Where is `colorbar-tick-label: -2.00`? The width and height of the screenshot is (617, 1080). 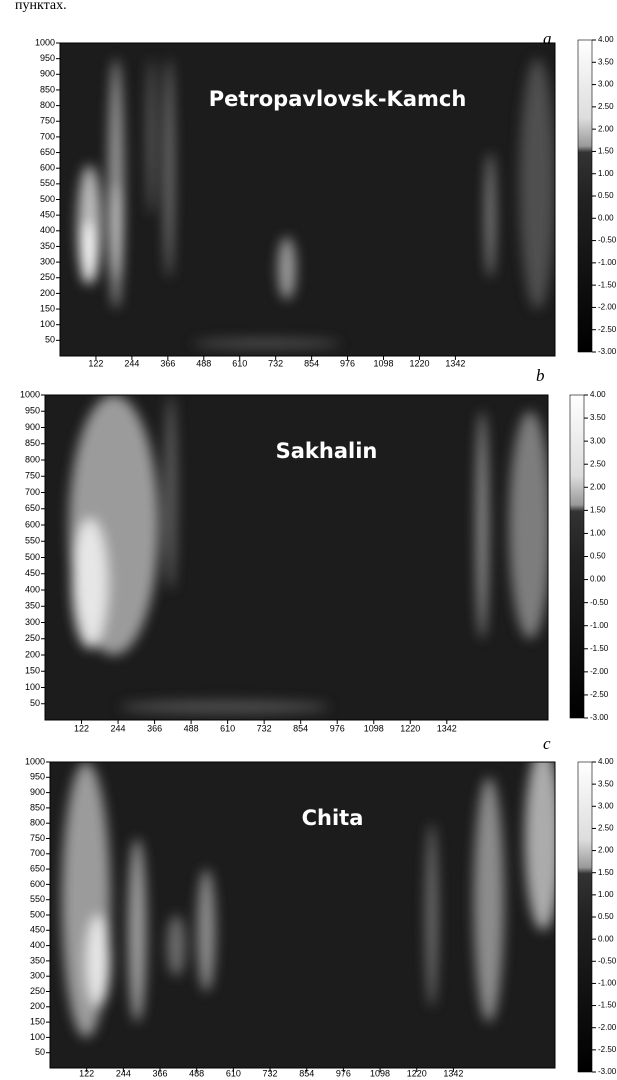
colorbar-tick-label: -2.00 is located at coordinates (607, 1027).